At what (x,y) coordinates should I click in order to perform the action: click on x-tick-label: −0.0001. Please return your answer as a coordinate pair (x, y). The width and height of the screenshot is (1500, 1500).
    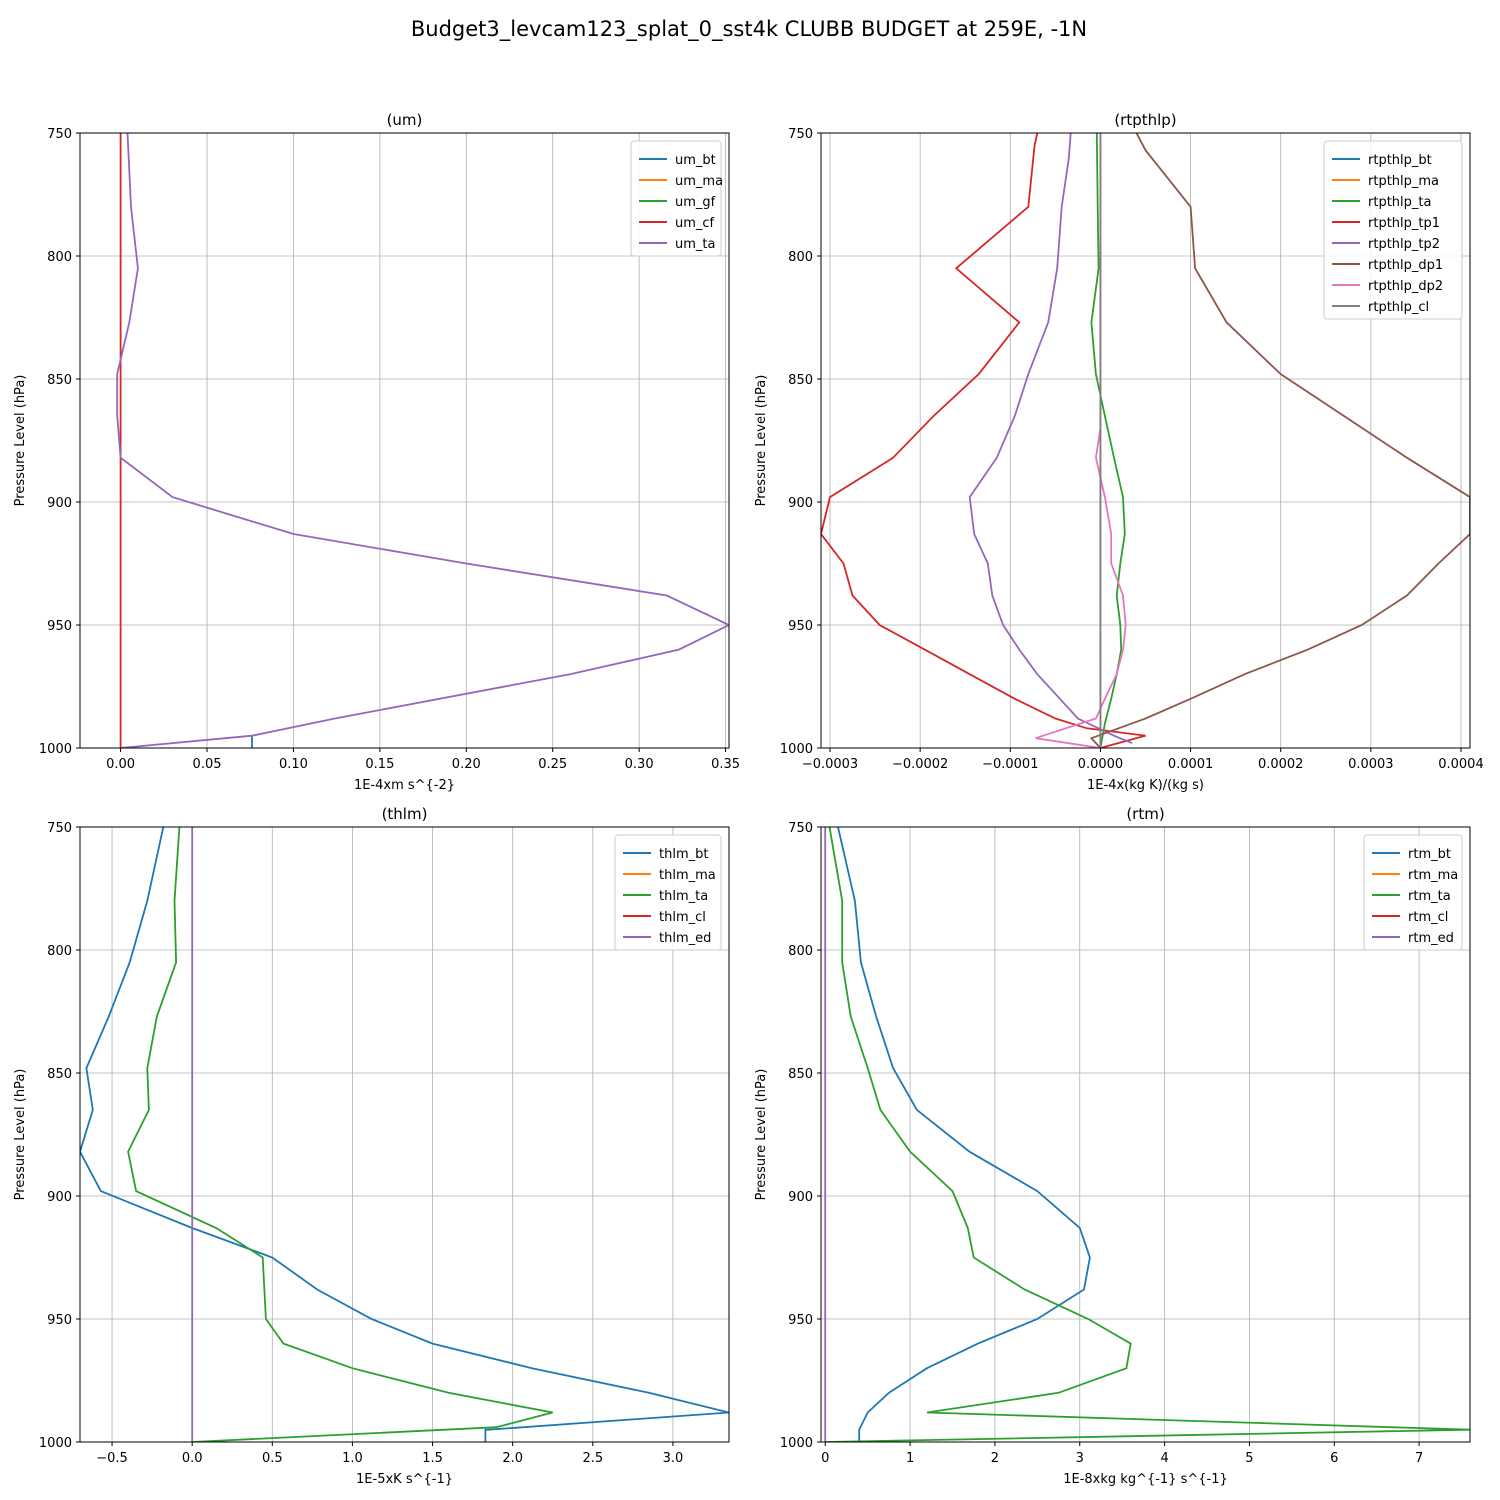
    Looking at the image, I should click on (1010, 764).